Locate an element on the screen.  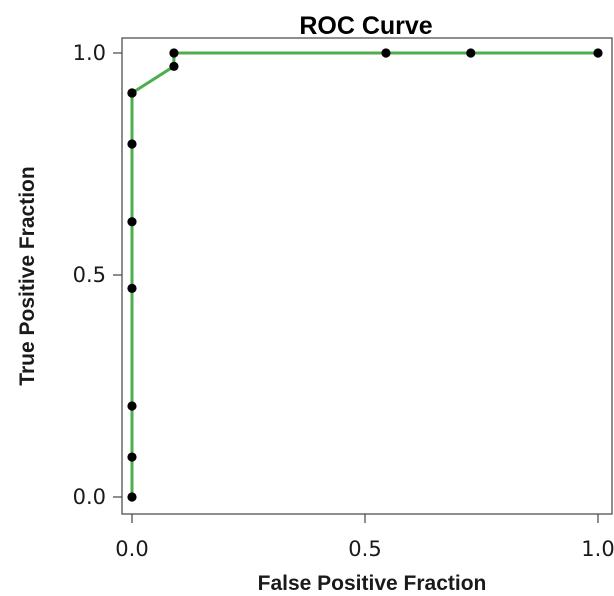
x-tick-label: 0.5 is located at coordinates (364, 549).